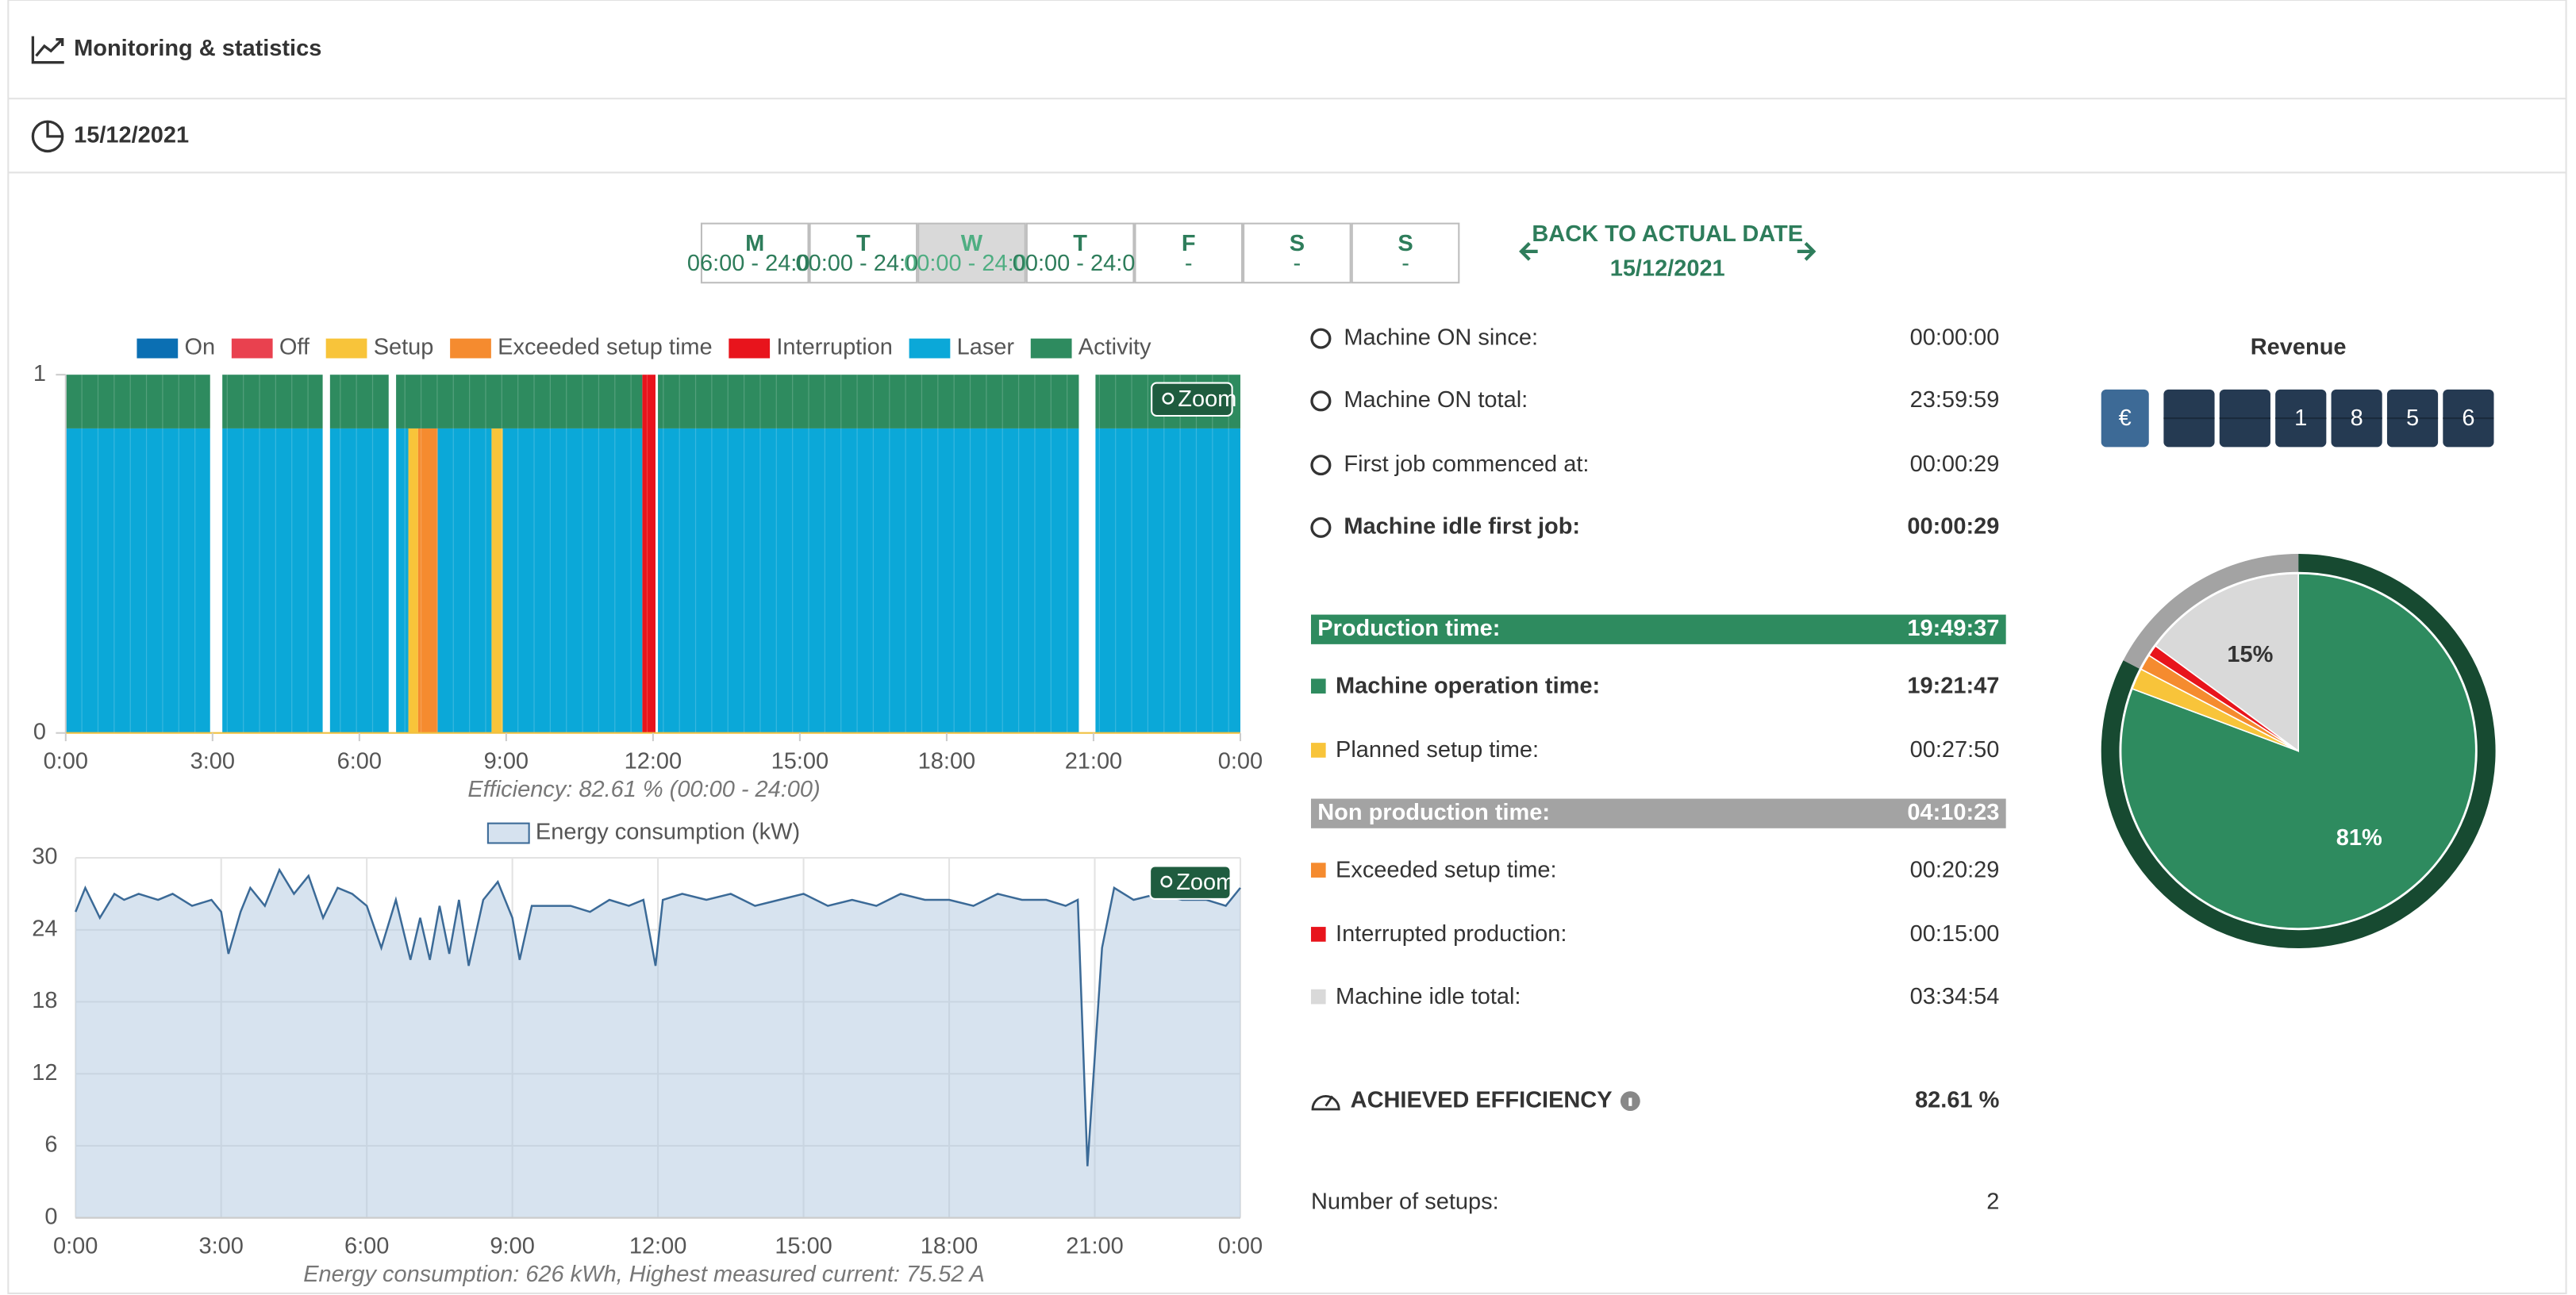 The width and height of the screenshot is (2576, 1295). I want to click on stat-value: 00:00:00, so click(1955, 337).